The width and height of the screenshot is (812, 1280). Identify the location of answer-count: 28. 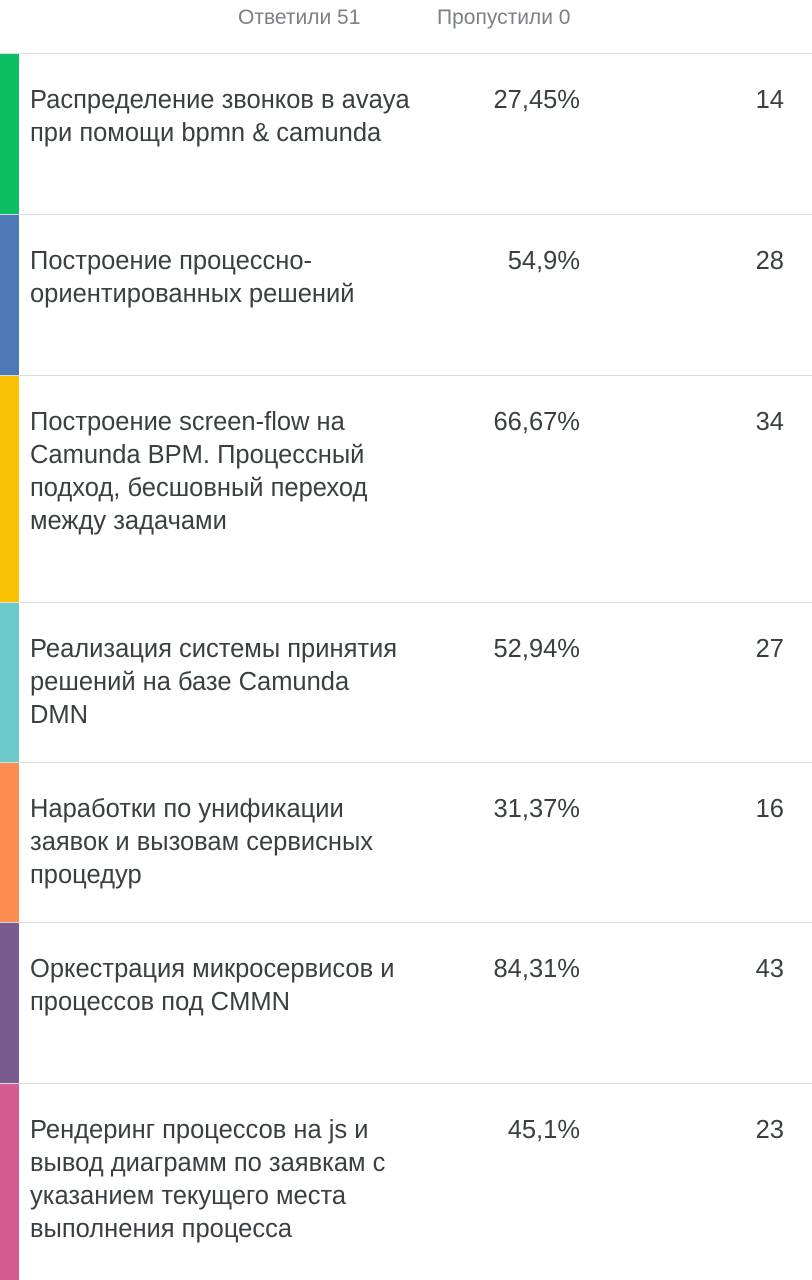
(769, 261).